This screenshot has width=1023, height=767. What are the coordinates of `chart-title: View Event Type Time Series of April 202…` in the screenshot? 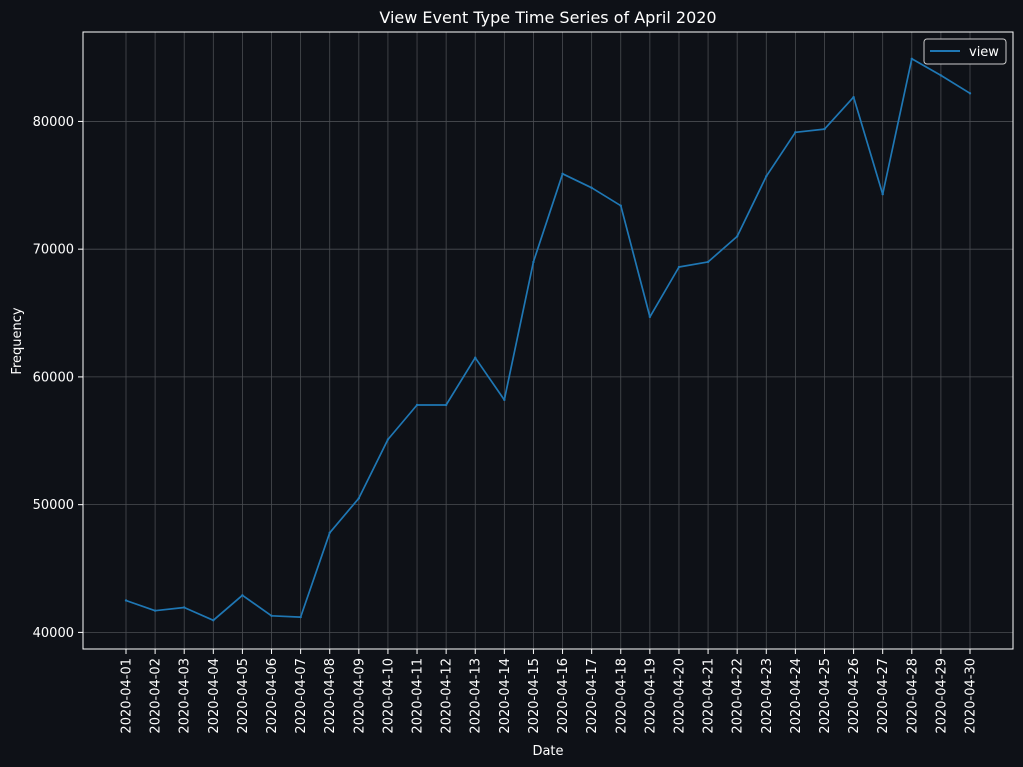 It's located at (547, 17).